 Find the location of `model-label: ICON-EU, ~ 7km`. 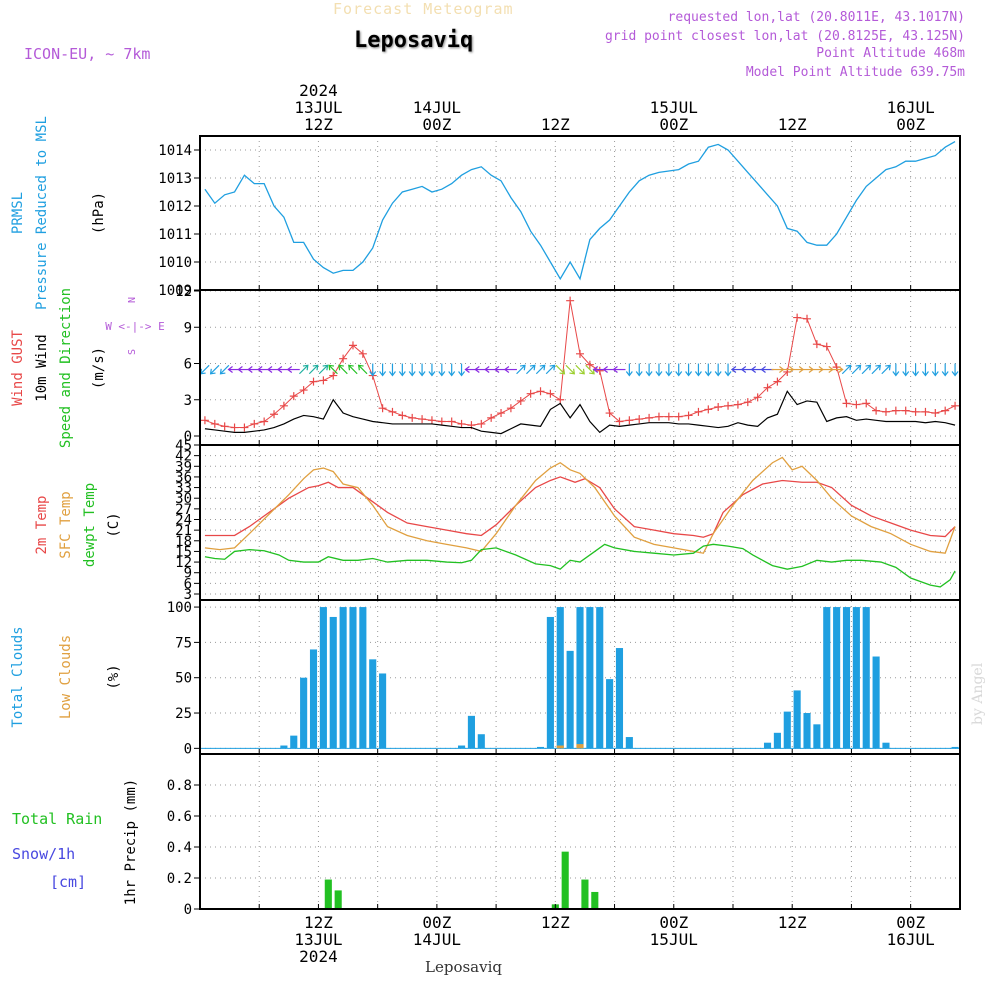

model-label: ICON-EU, ~ 7km is located at coordinates (87, 54).